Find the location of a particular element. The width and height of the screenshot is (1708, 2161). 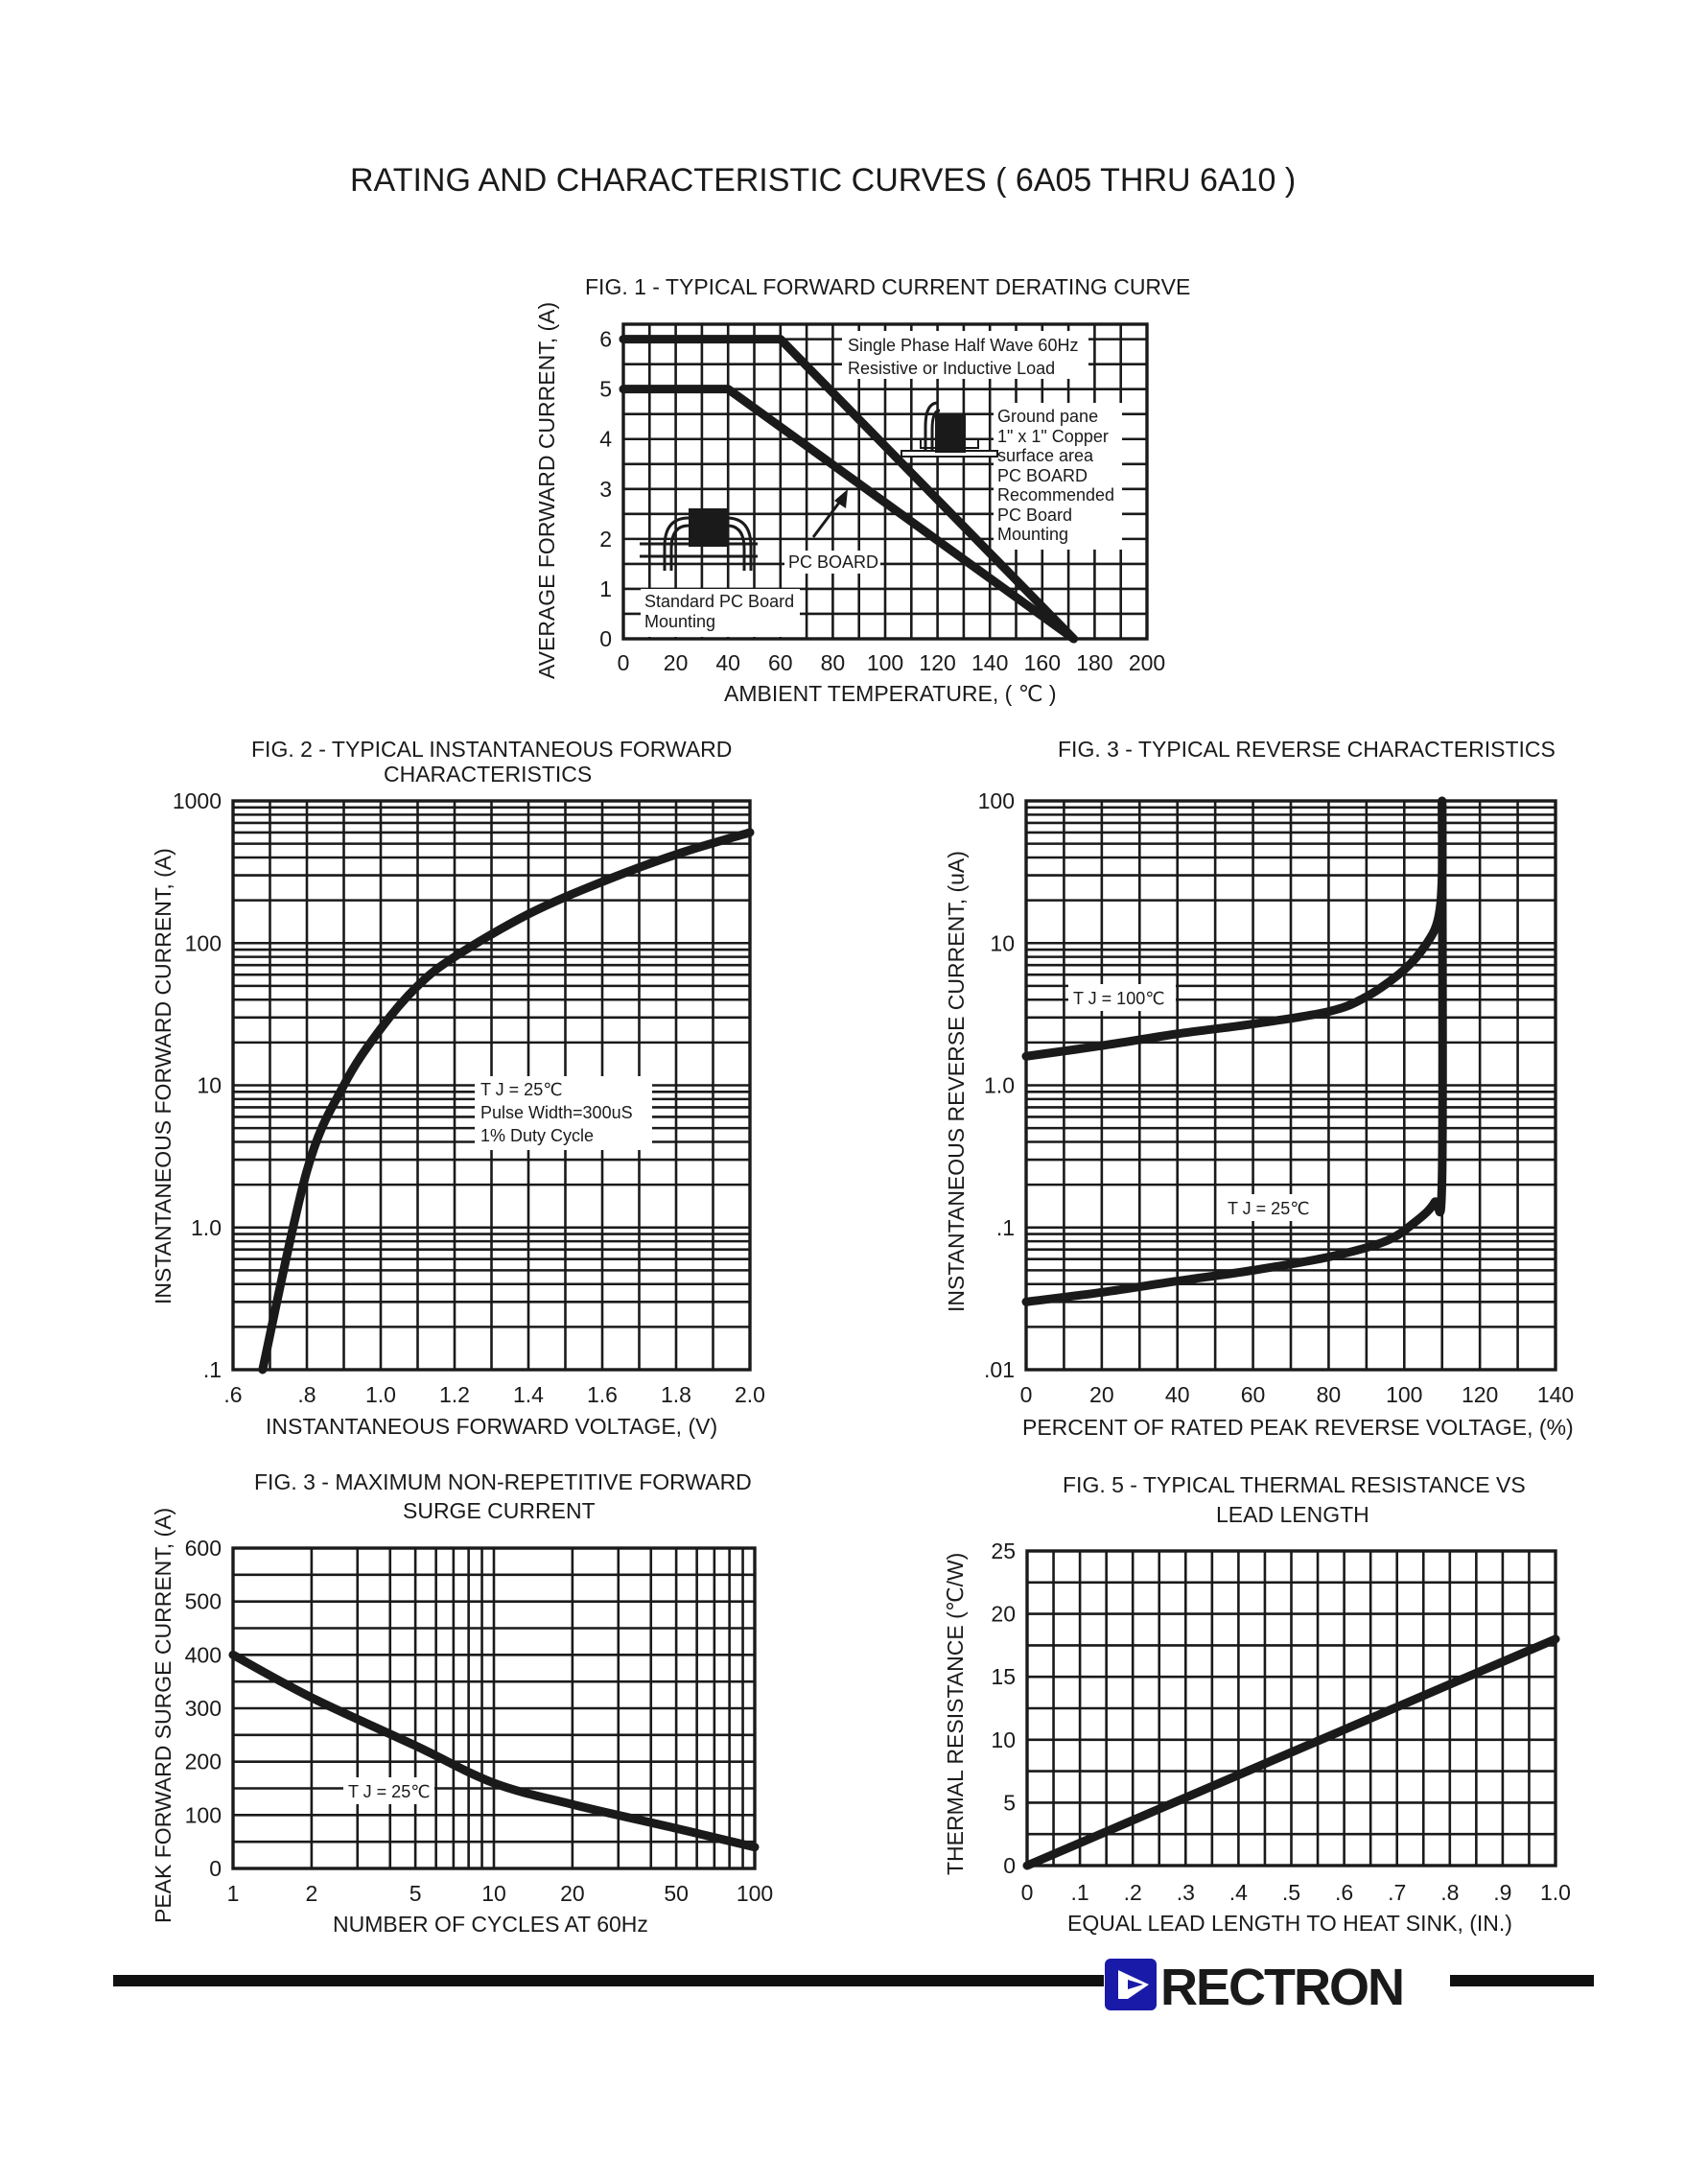

fig4-x-tick-label: 10 is located at coordinates (494, 1893).